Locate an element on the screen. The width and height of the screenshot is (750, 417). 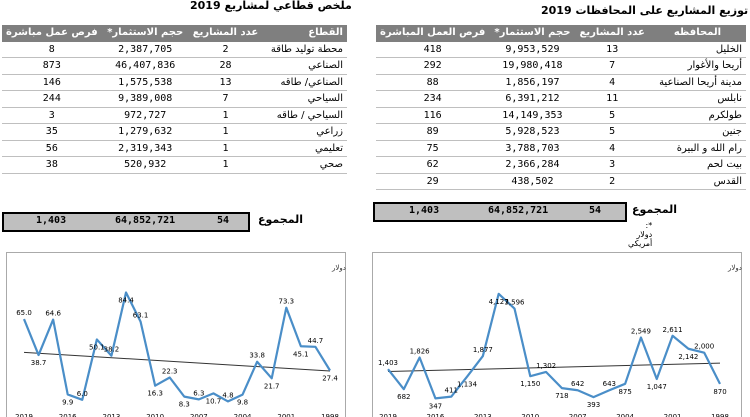
table-row: 89 5,928,523 5 جنين is located at coordinates (561, 132).